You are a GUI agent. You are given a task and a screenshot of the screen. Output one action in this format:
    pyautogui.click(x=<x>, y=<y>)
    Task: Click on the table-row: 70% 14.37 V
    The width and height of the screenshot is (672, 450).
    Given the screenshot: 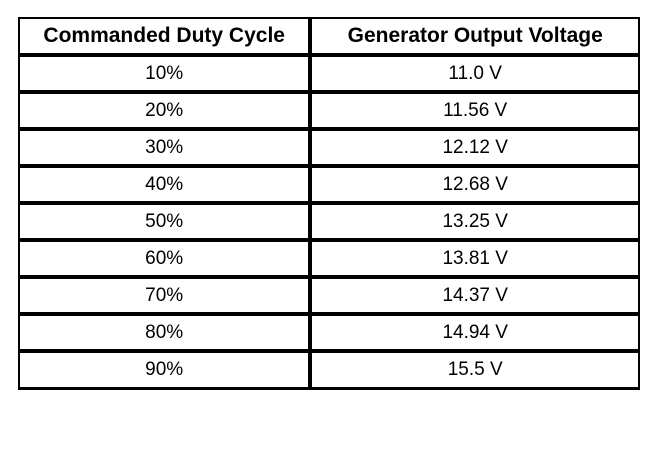 What is the action you would take?
    pyautogui.click(x=328, y=295)
    